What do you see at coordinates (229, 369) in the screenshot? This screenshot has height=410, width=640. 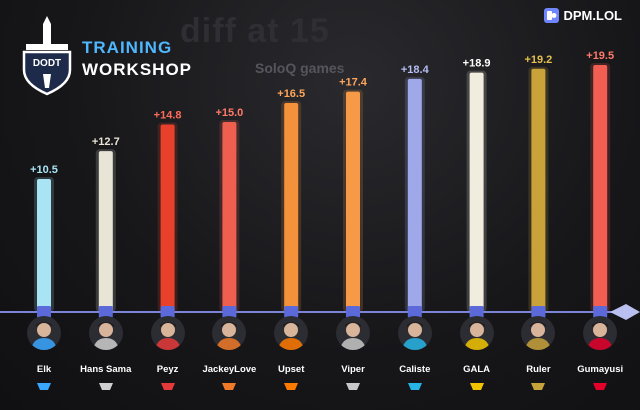 I see `player-name: JackeyLove` at bounding box center [229, 369].